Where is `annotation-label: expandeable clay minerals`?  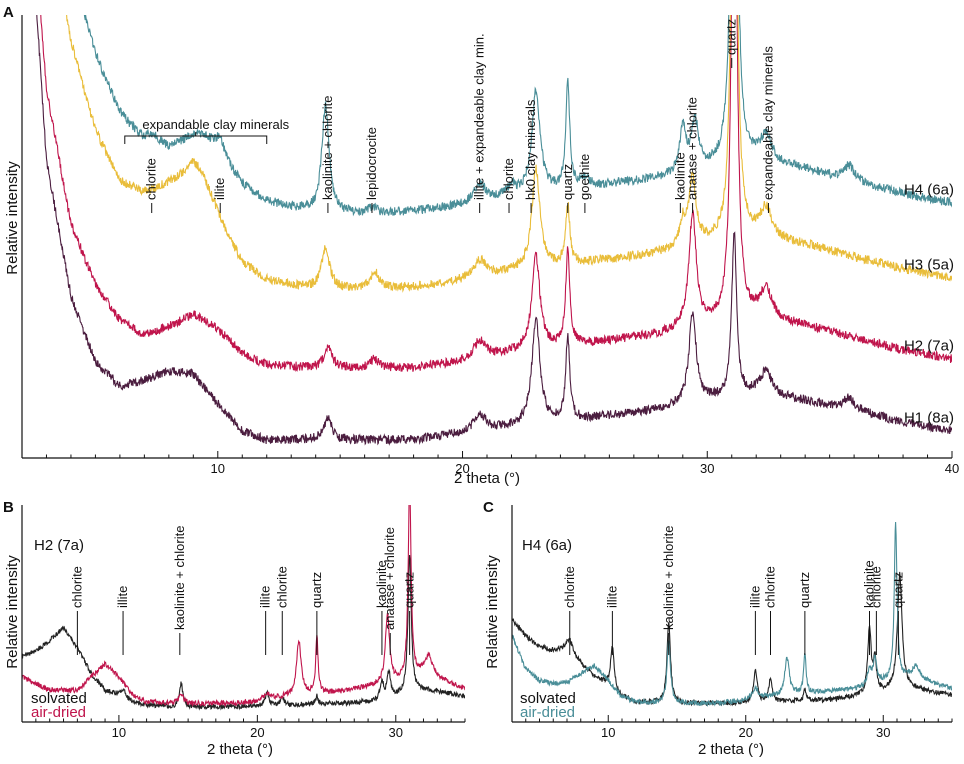
annotation-label: expandeable clay minerals is located at coordinates (767, 123).